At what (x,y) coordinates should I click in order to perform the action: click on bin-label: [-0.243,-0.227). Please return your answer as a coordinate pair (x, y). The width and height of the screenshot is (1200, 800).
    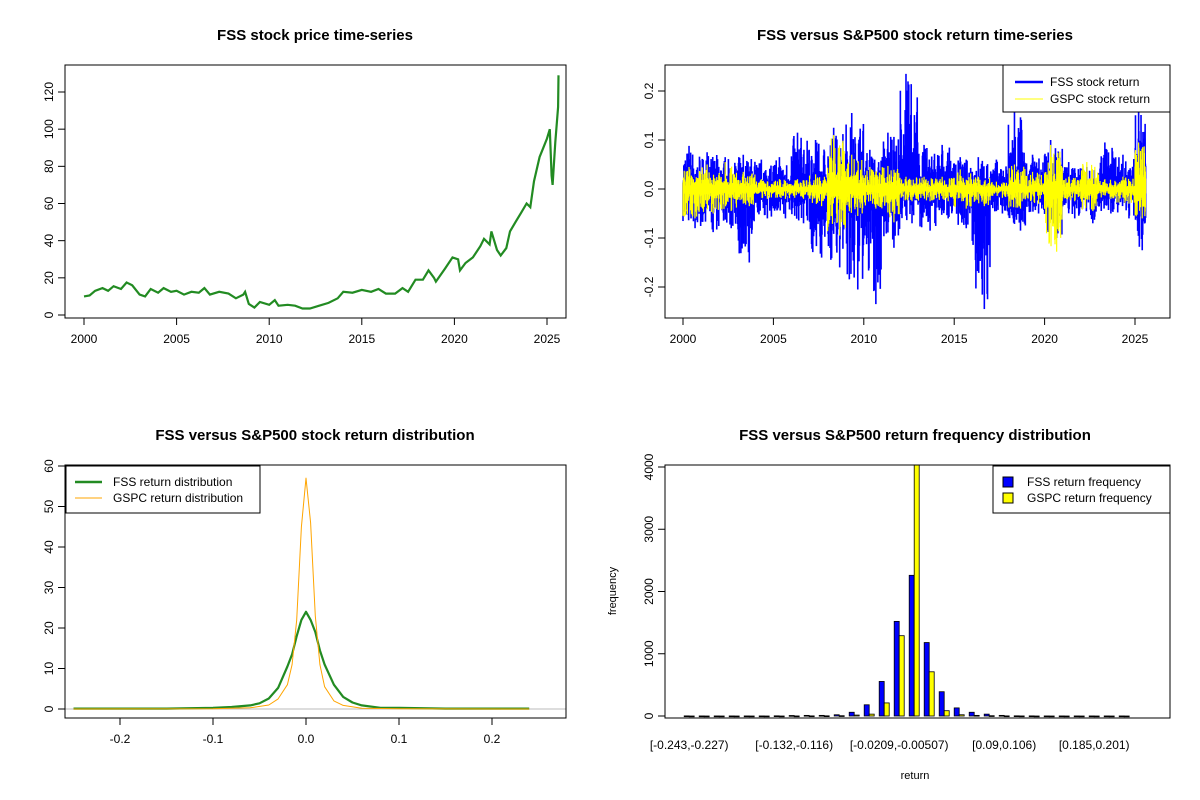
    Looking at the image, I should click on (689, 745).